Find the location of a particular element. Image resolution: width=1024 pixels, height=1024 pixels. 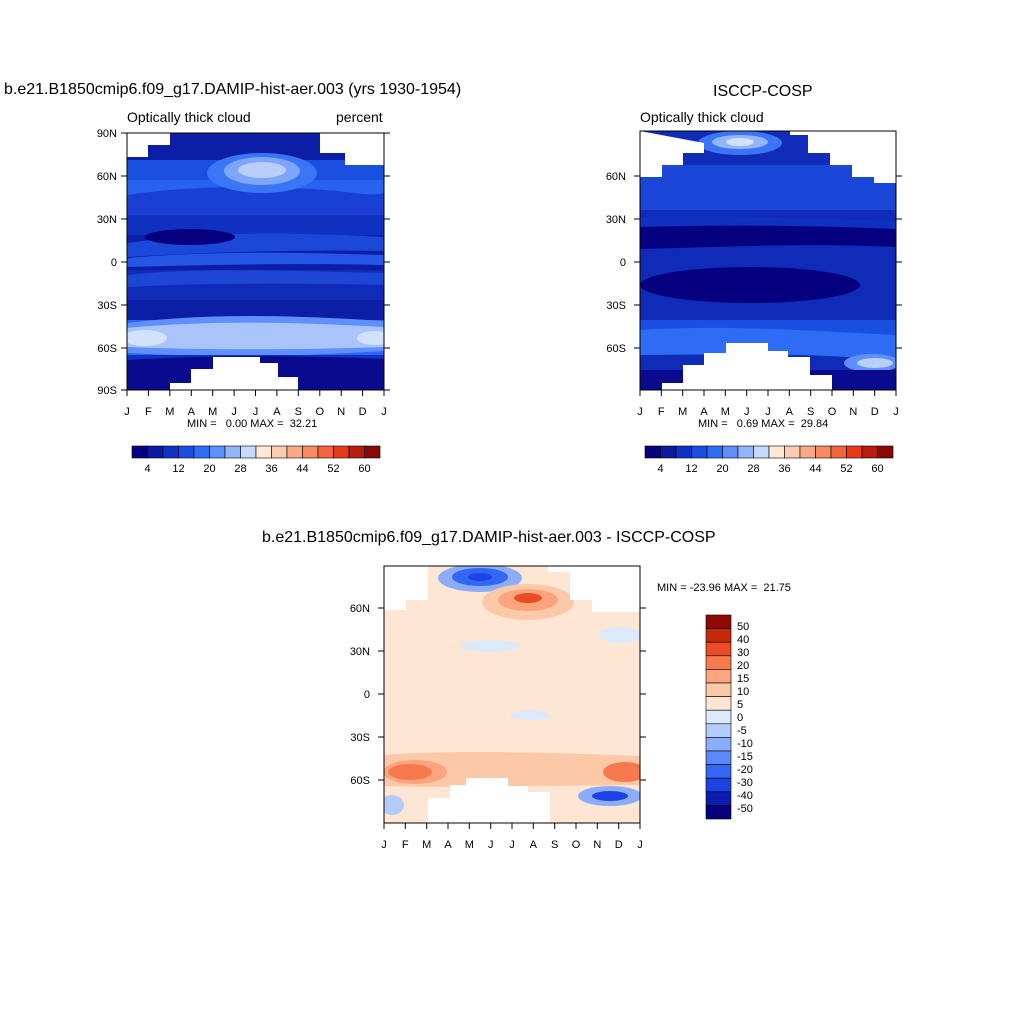

chart3-ytick-label: 30N is located at coordinates (360, 652).